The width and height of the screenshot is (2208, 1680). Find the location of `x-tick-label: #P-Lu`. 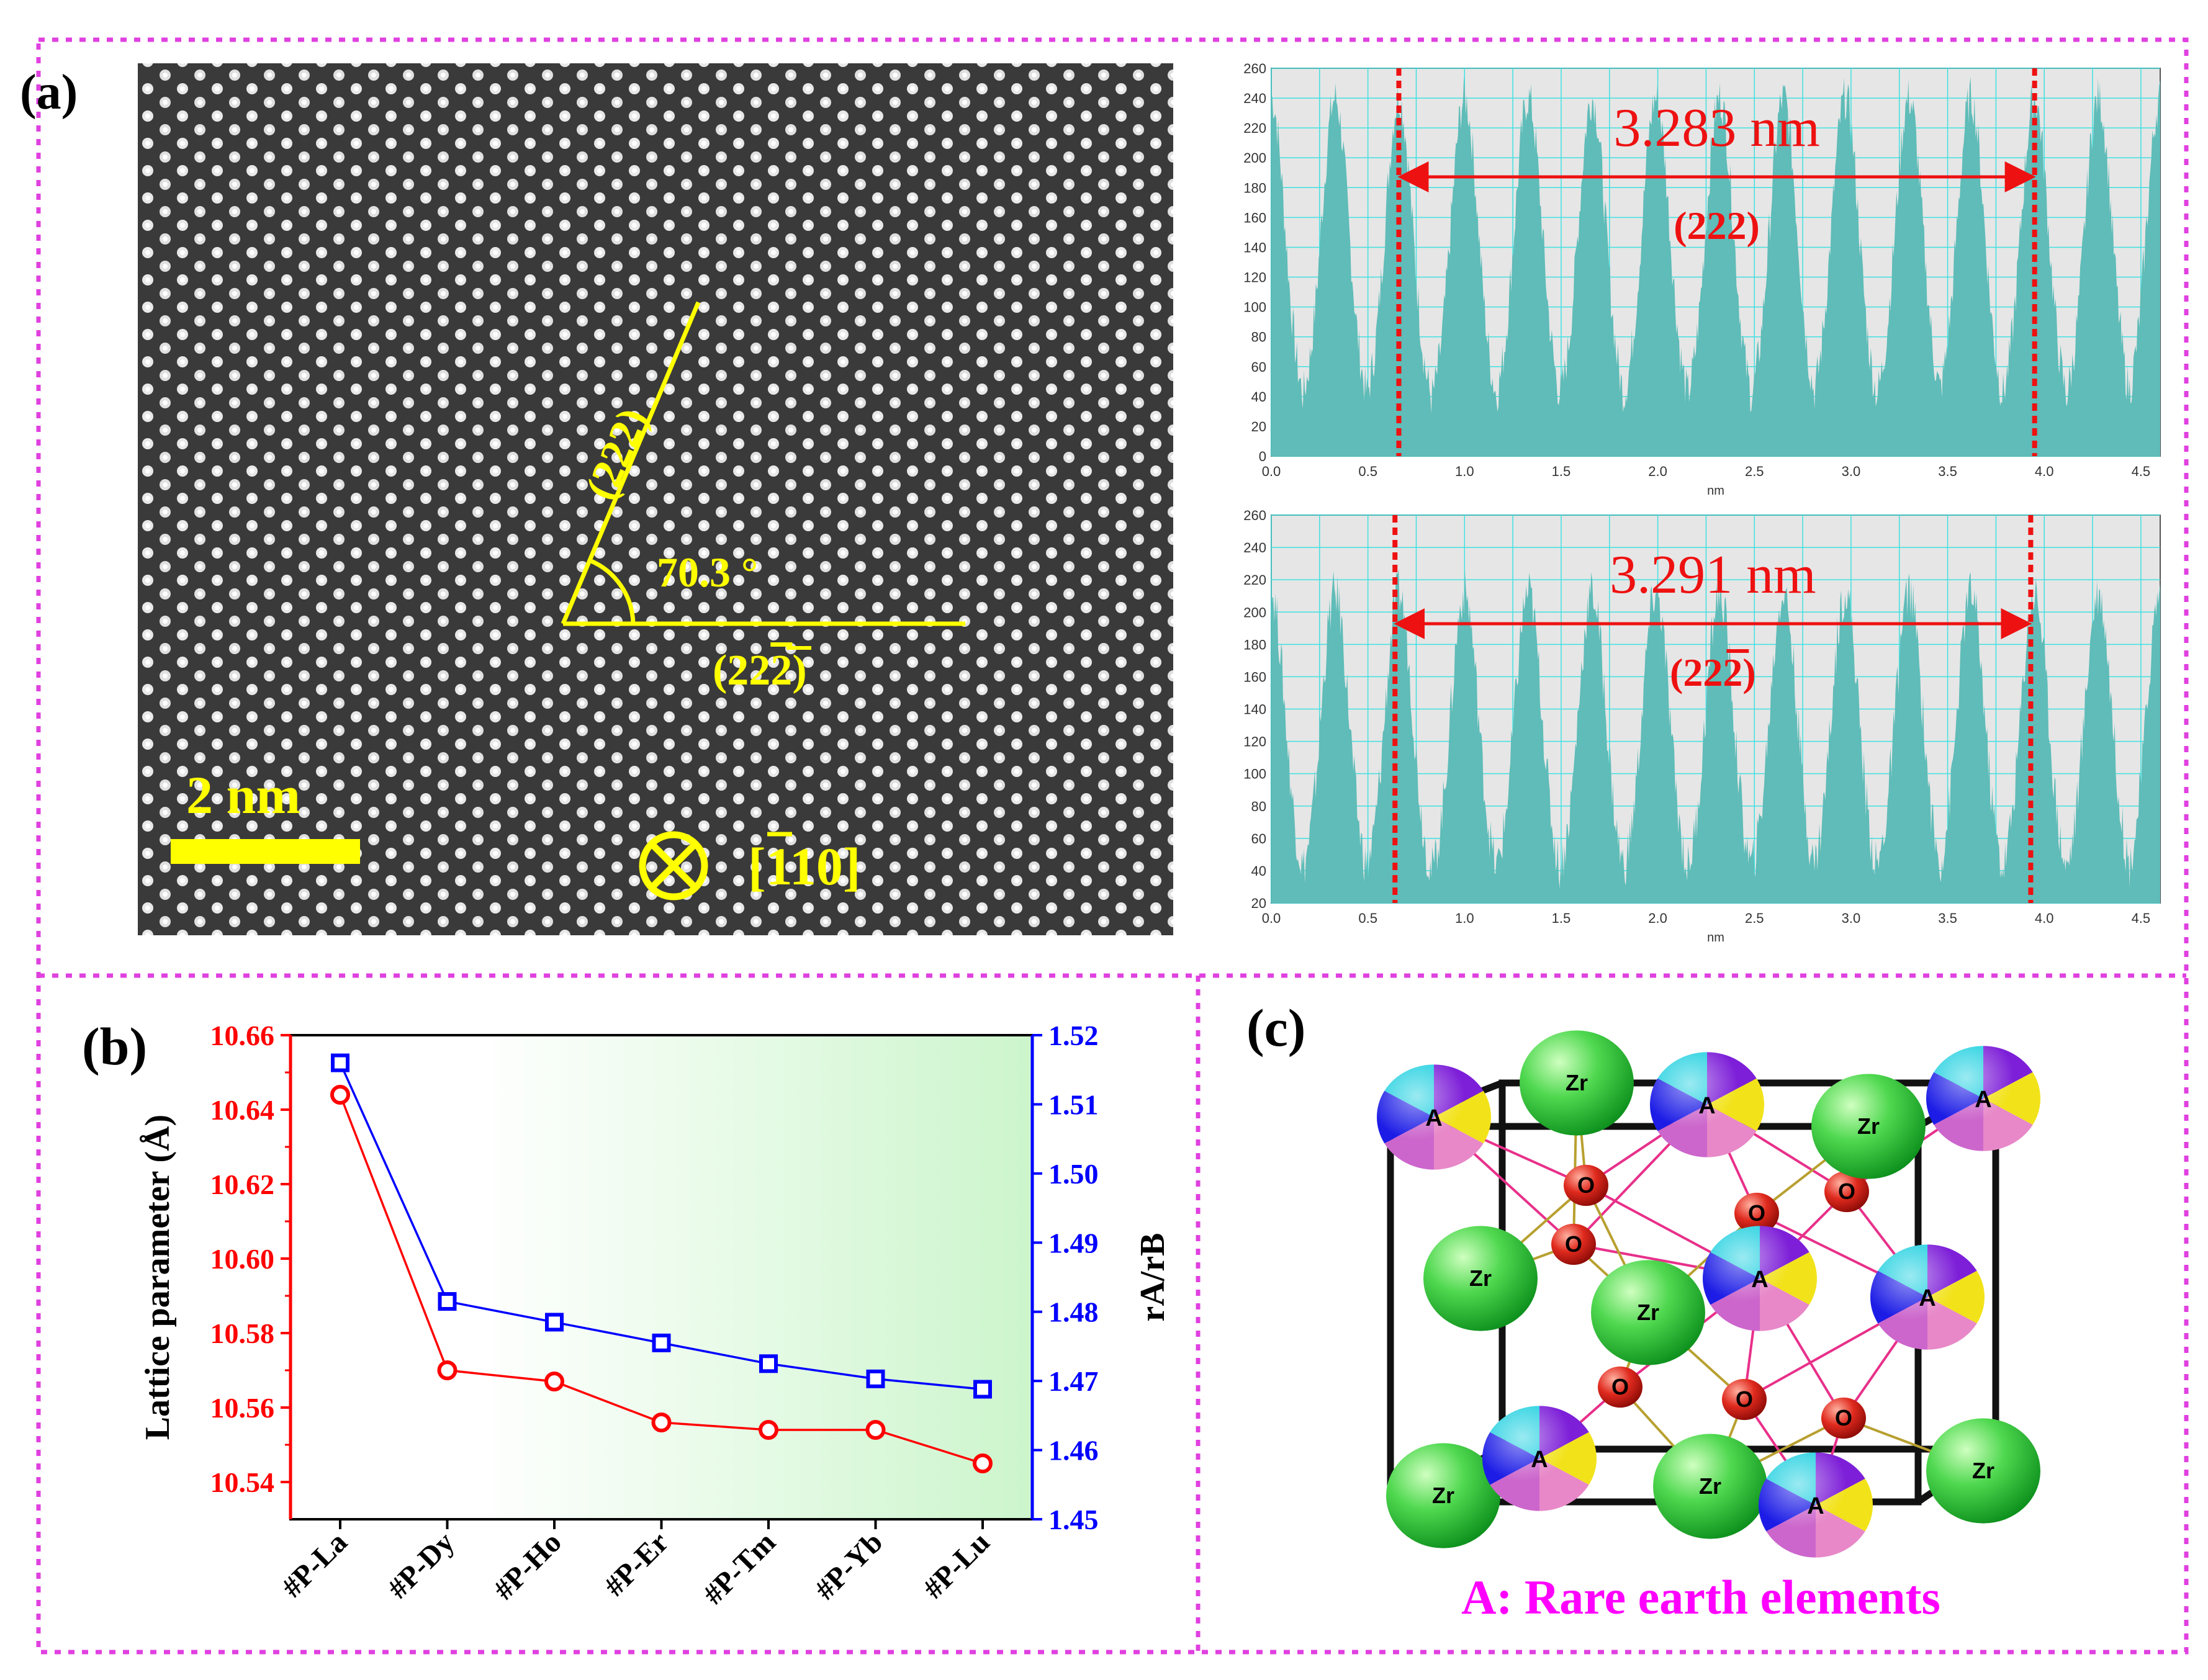

x-tick-label: #P-Lu is located at coordinates (956, 1565).